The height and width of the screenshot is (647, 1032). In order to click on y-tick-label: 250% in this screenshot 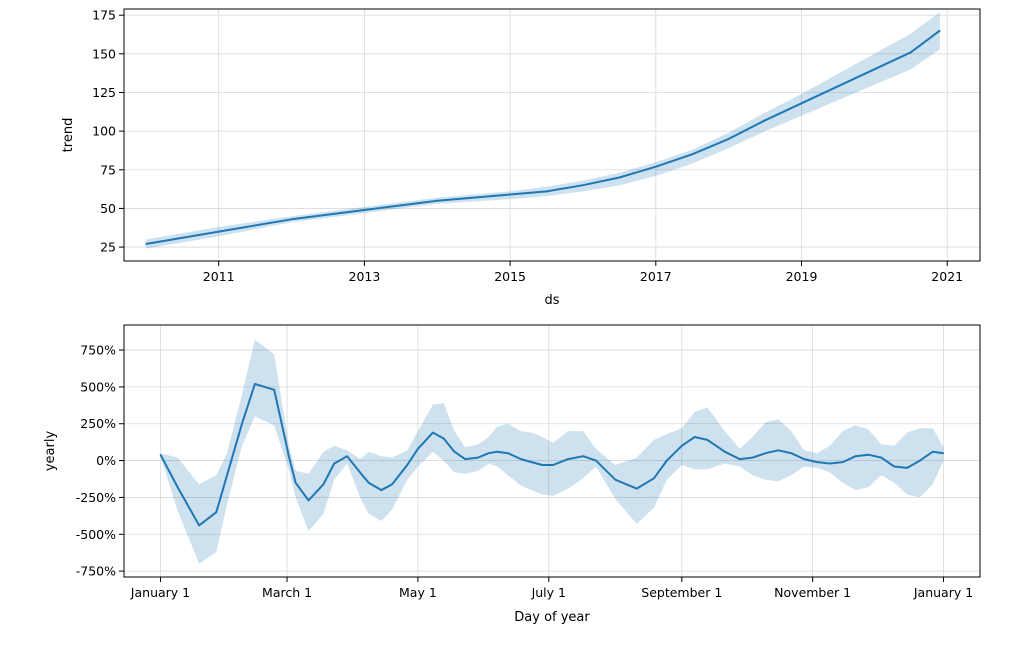, I will do `click(98, 423)`.